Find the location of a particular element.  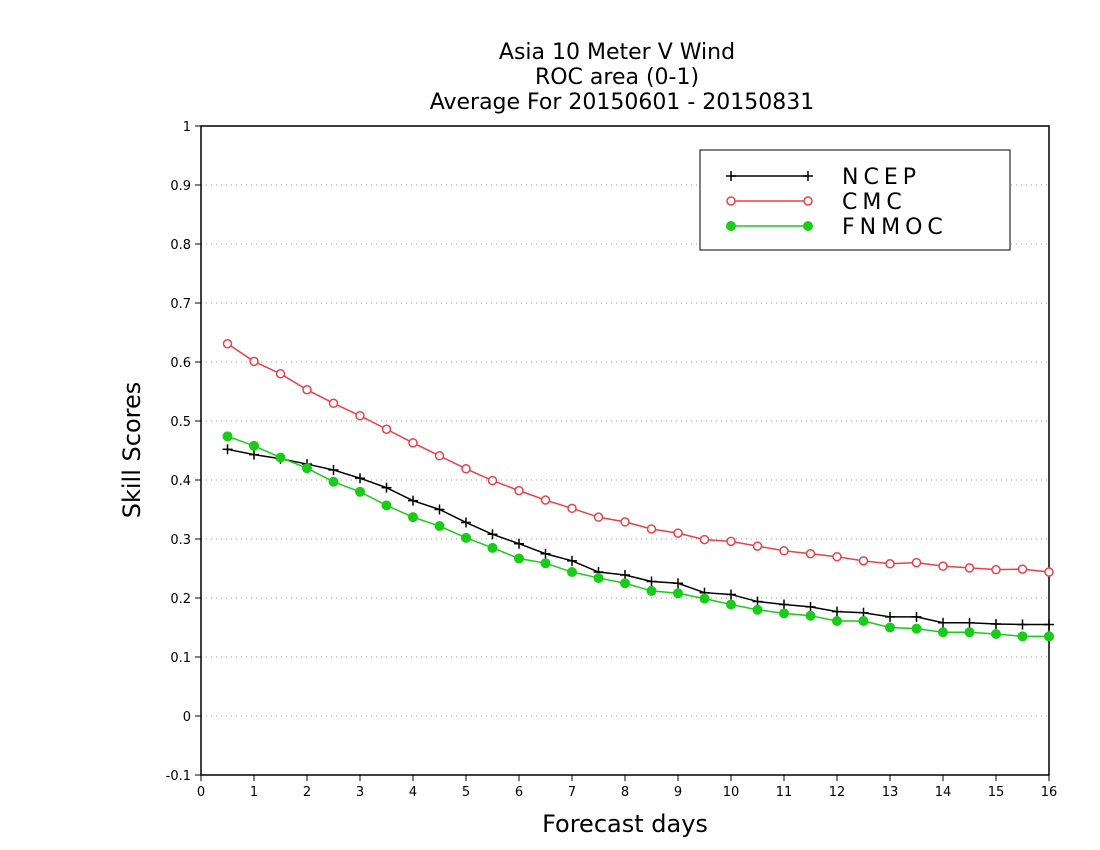

y-tick-label: 0.6 is located at coordinates (180, 363).